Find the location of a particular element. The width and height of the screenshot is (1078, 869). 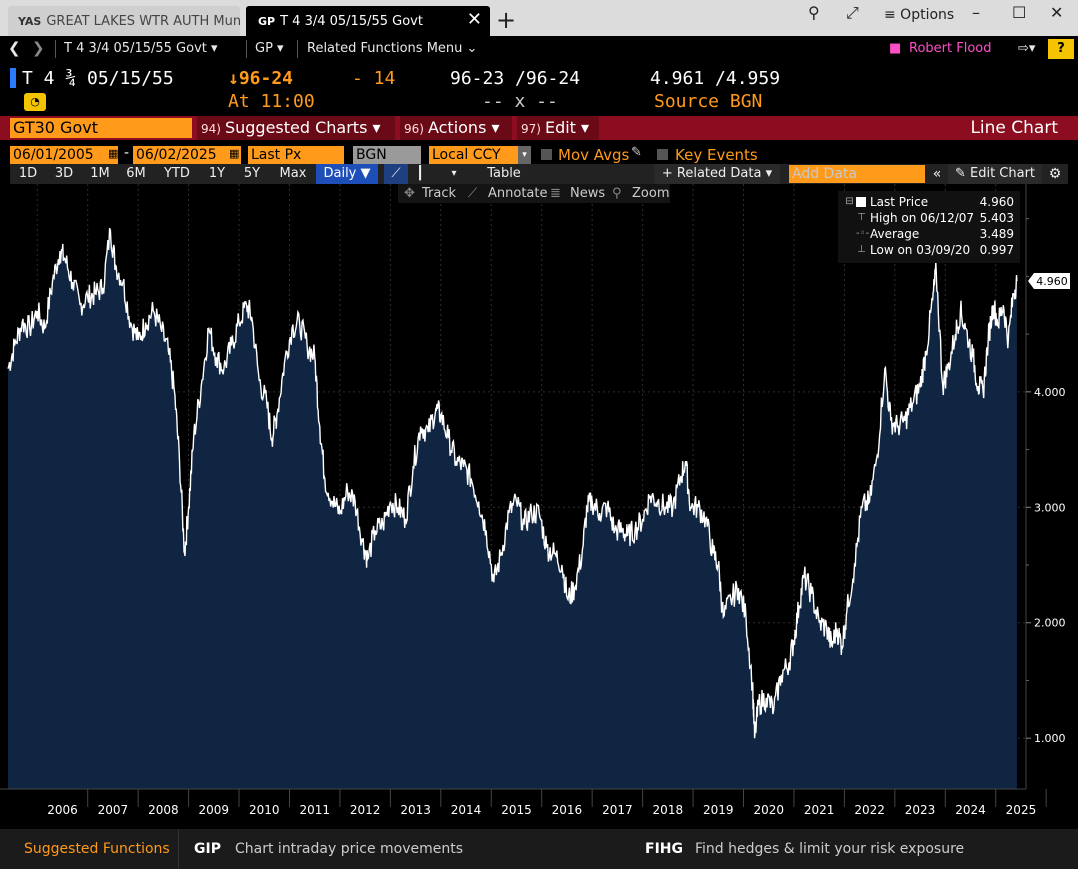

legend-low-label: Low on 03/09/20 is located at coordinates (920, 250).